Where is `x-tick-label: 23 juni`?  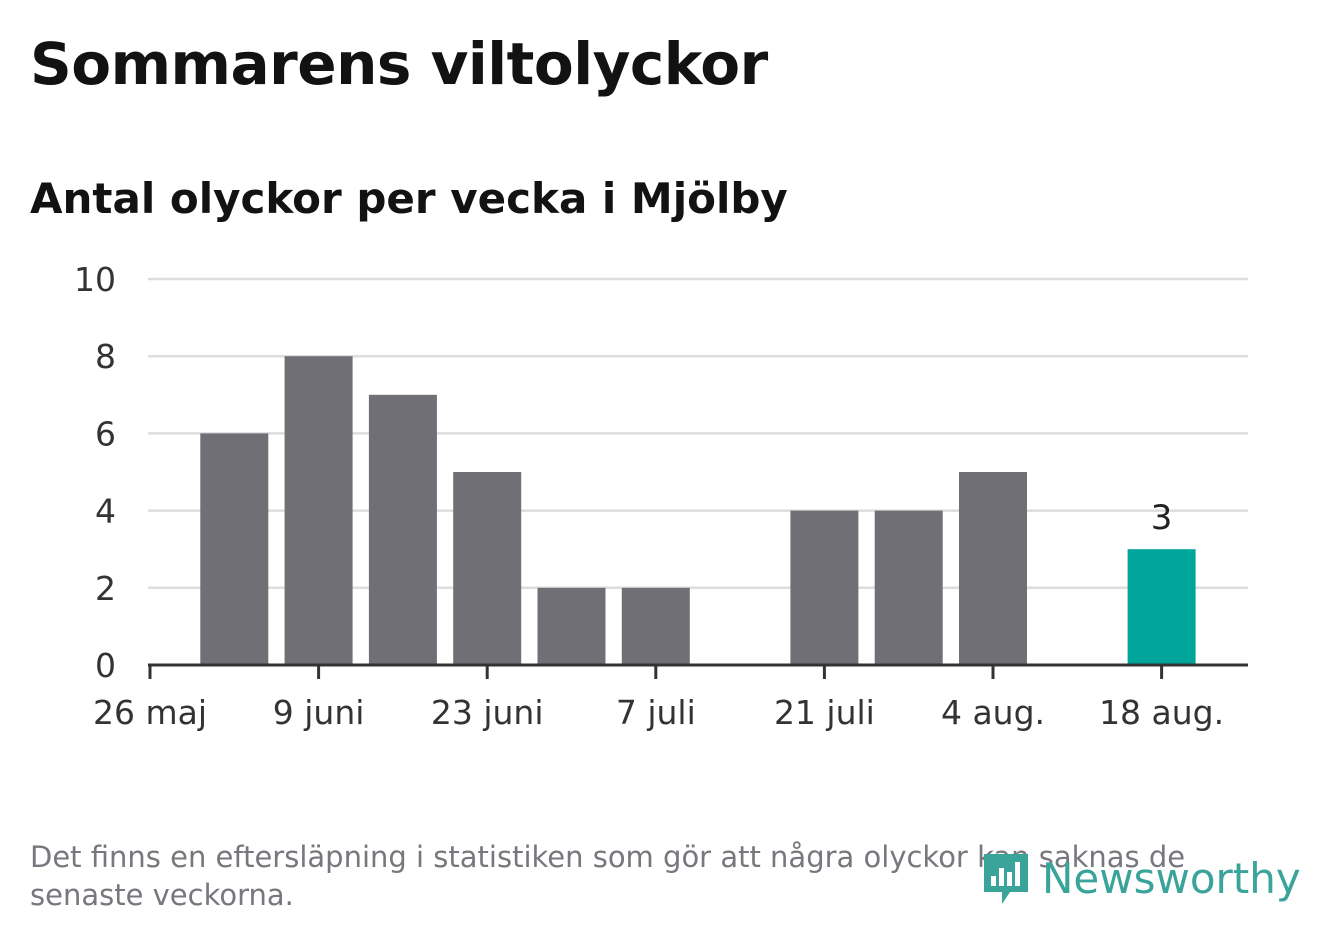
x-tick-label: 23 juni is located at coordinates (487, 712).